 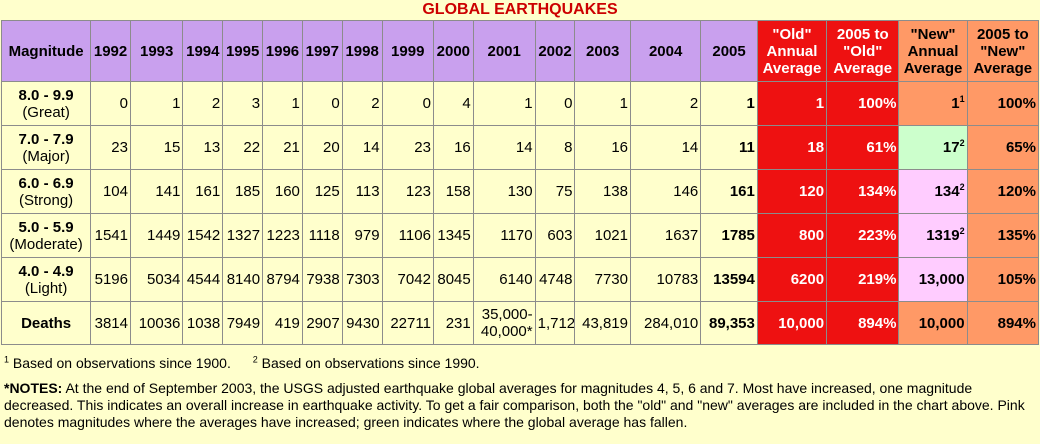 I want to click on year-value: 1021, so click(x=602, y=235).